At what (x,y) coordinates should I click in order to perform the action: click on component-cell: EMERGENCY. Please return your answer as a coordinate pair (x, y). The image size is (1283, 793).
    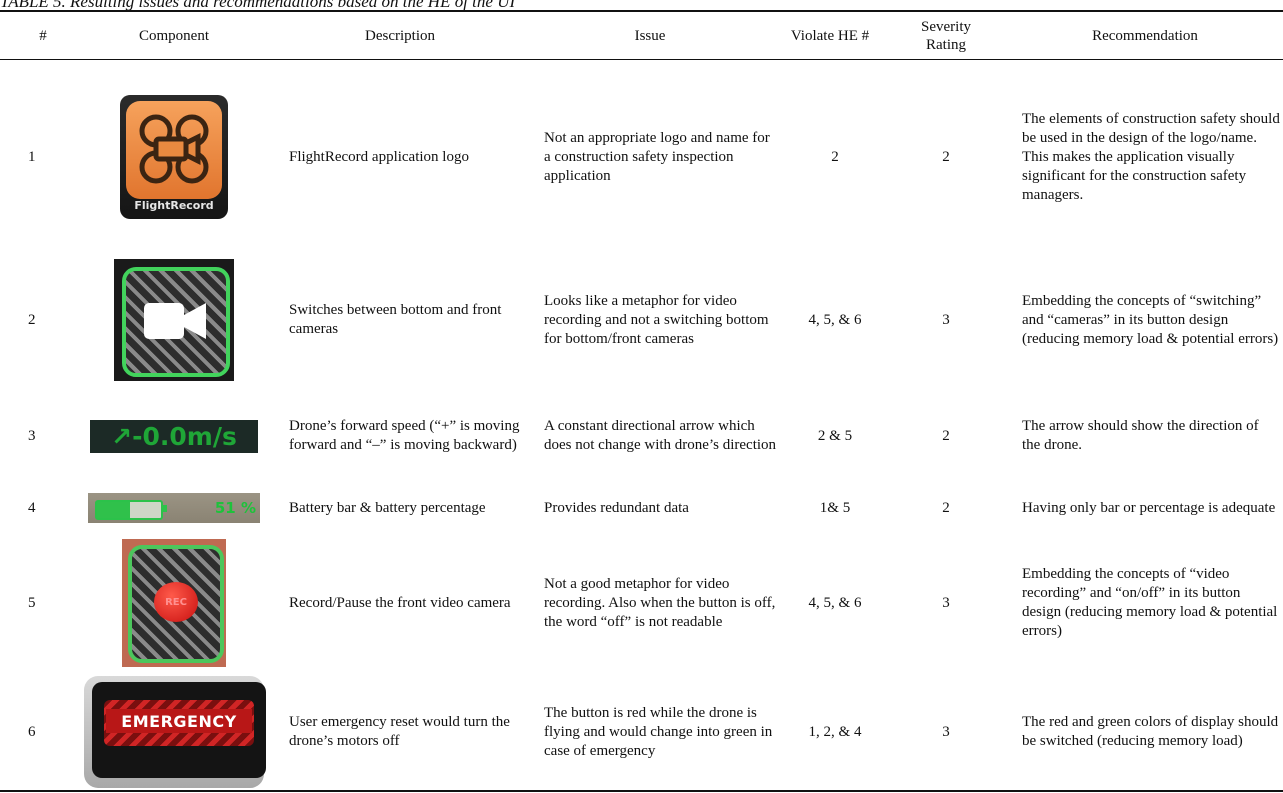
    Looking at the image, I should click on (175, 732).